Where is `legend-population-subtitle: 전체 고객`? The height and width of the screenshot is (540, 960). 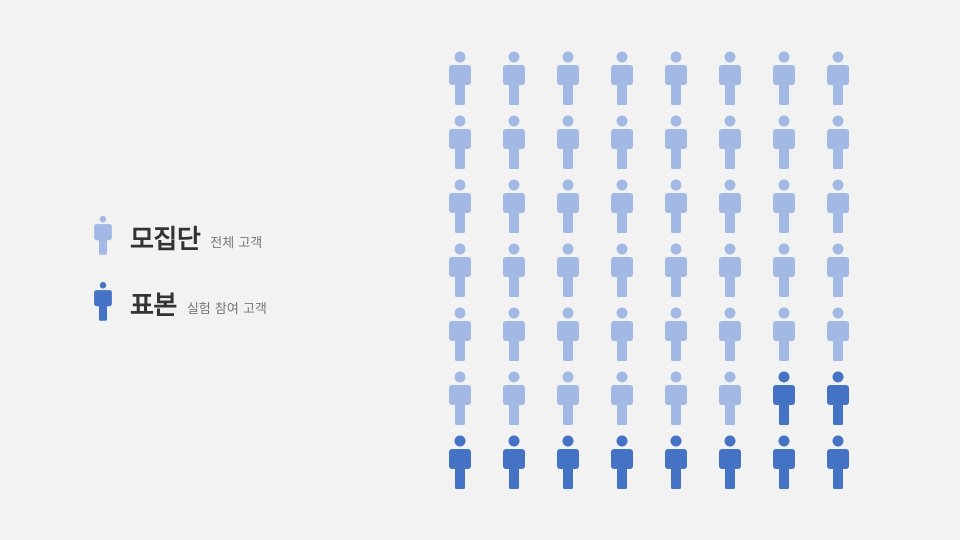 legend-population-subtitle: 전체 고객 is located at coordinates (236, 243).